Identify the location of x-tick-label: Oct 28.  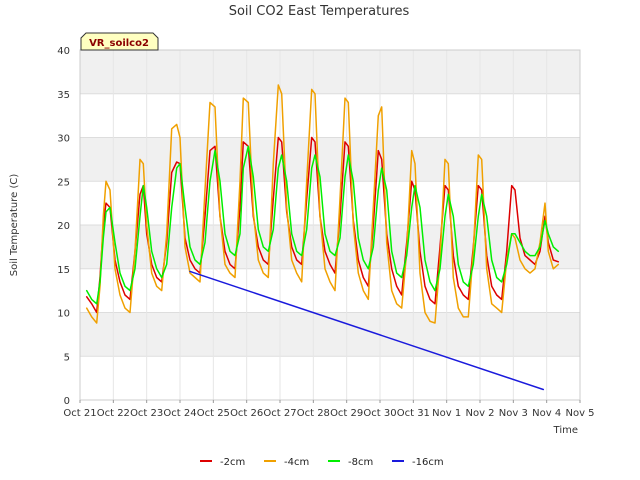
(313, 413).